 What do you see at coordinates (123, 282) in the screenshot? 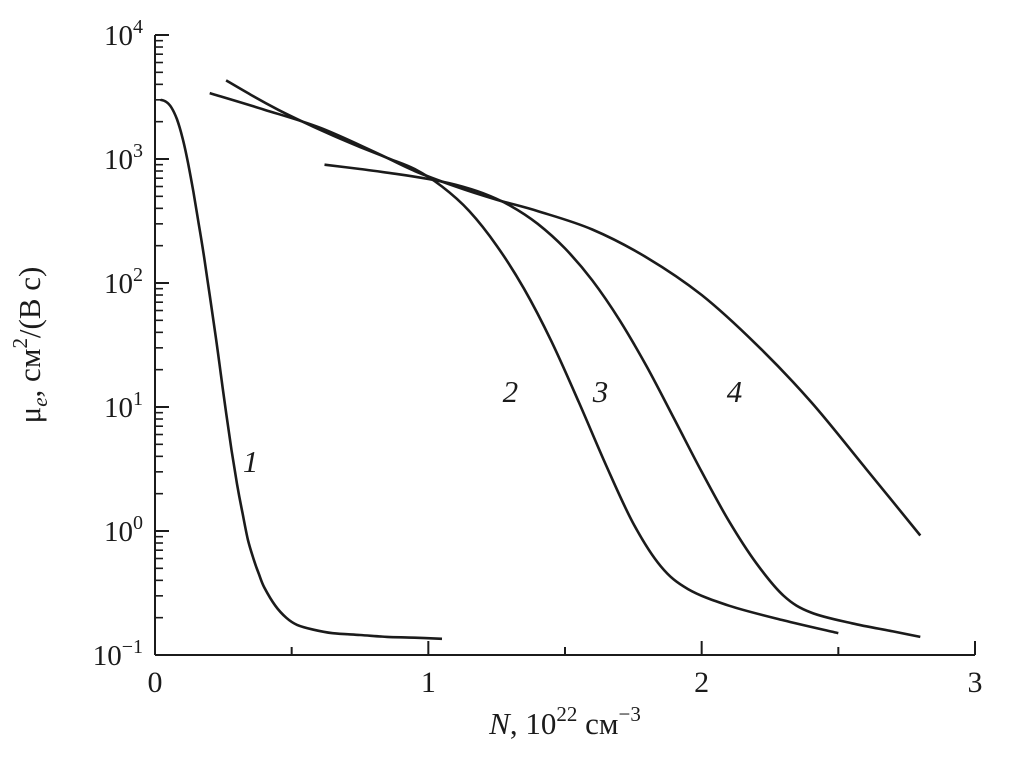
I see `y-tick-label: 10²` at bounding box center [123, 282].